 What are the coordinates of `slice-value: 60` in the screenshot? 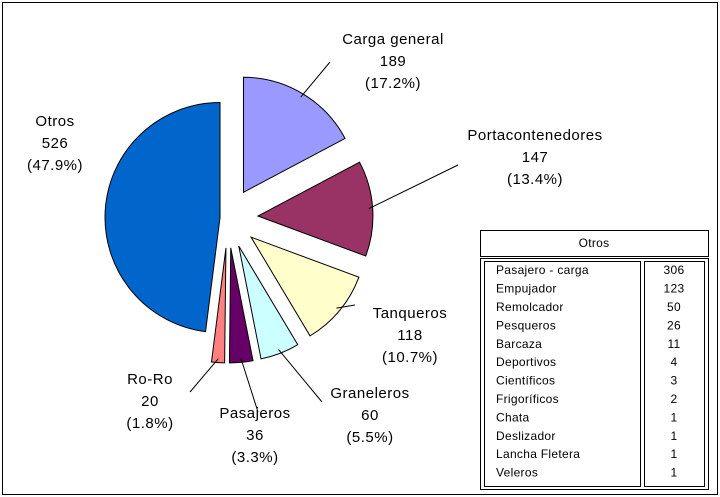 It's located at (370, 415).